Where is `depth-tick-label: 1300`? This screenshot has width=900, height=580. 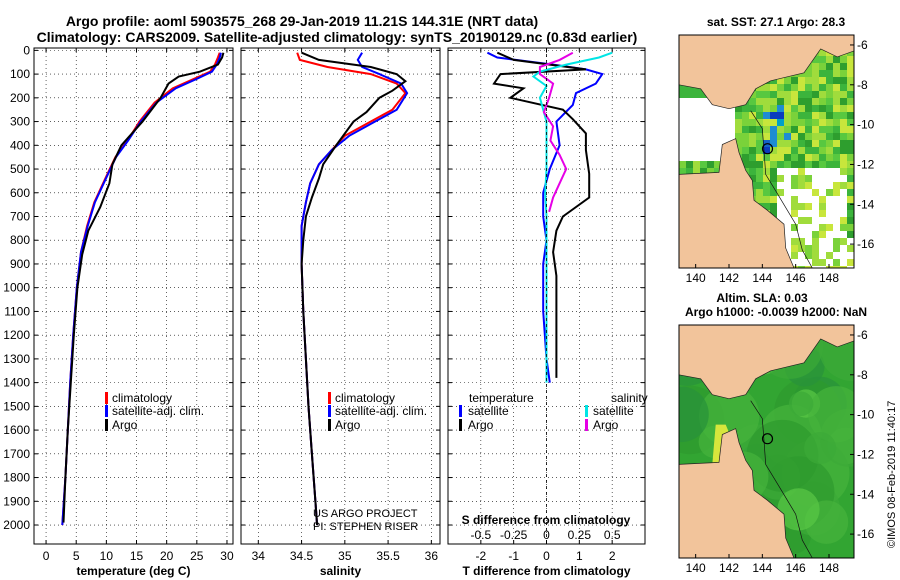
depth-tick-label: 1300 is located at coordinates (16, 359).